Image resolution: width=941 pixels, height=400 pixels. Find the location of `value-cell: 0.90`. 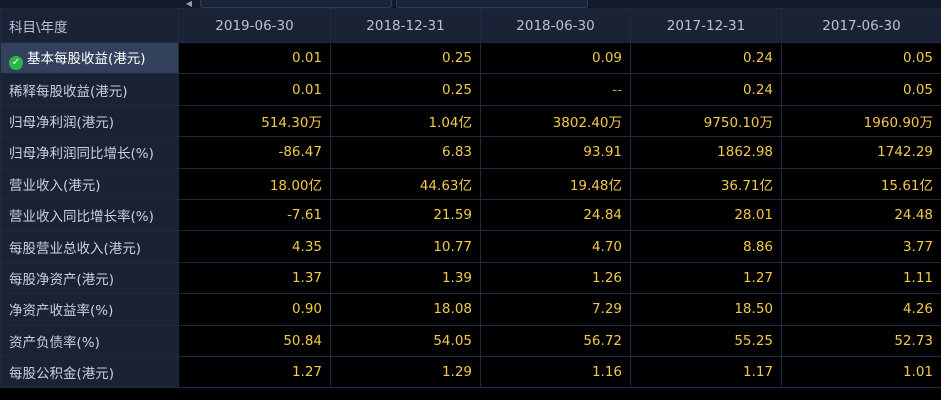

value-cell: 0.90 is located at coordinates (254, 309).